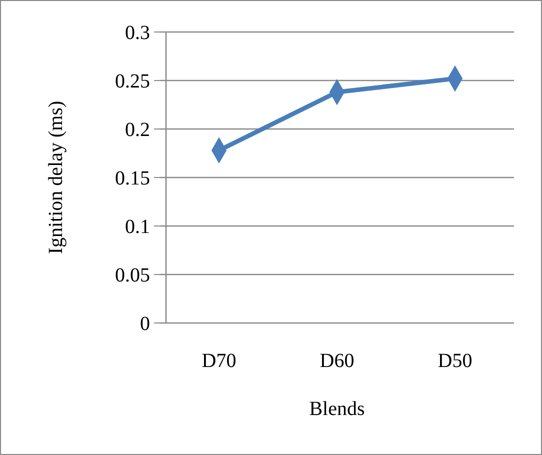 The height and width of the screenshot is (455, 542). Describe the element at coordinates (455, 361) in the screenshot. I see `x-tick-label: D50` at that location.